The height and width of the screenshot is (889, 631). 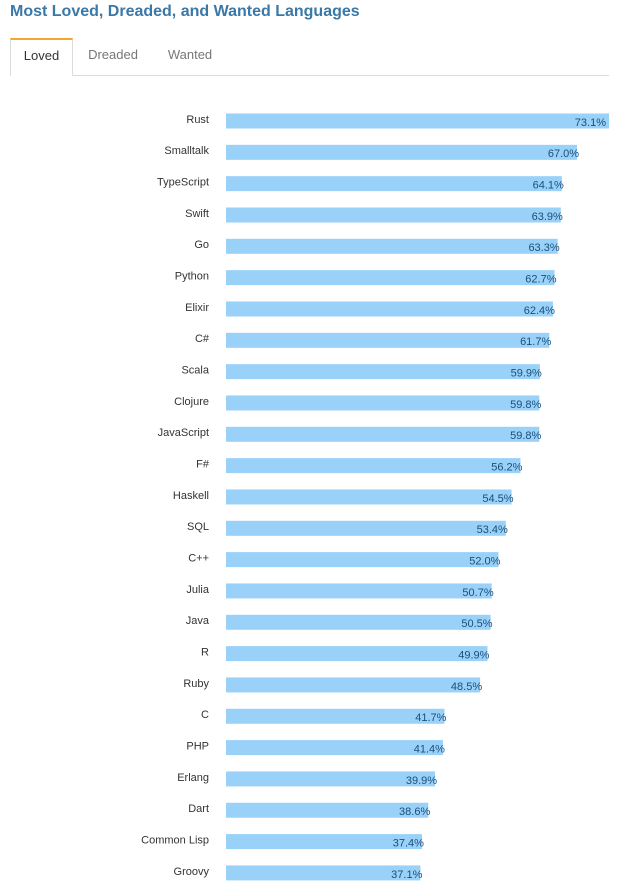 What do you see at coordinates (201, 245) in the screenshot?
I see `category-label: Go` at bounding box center [201, 245].